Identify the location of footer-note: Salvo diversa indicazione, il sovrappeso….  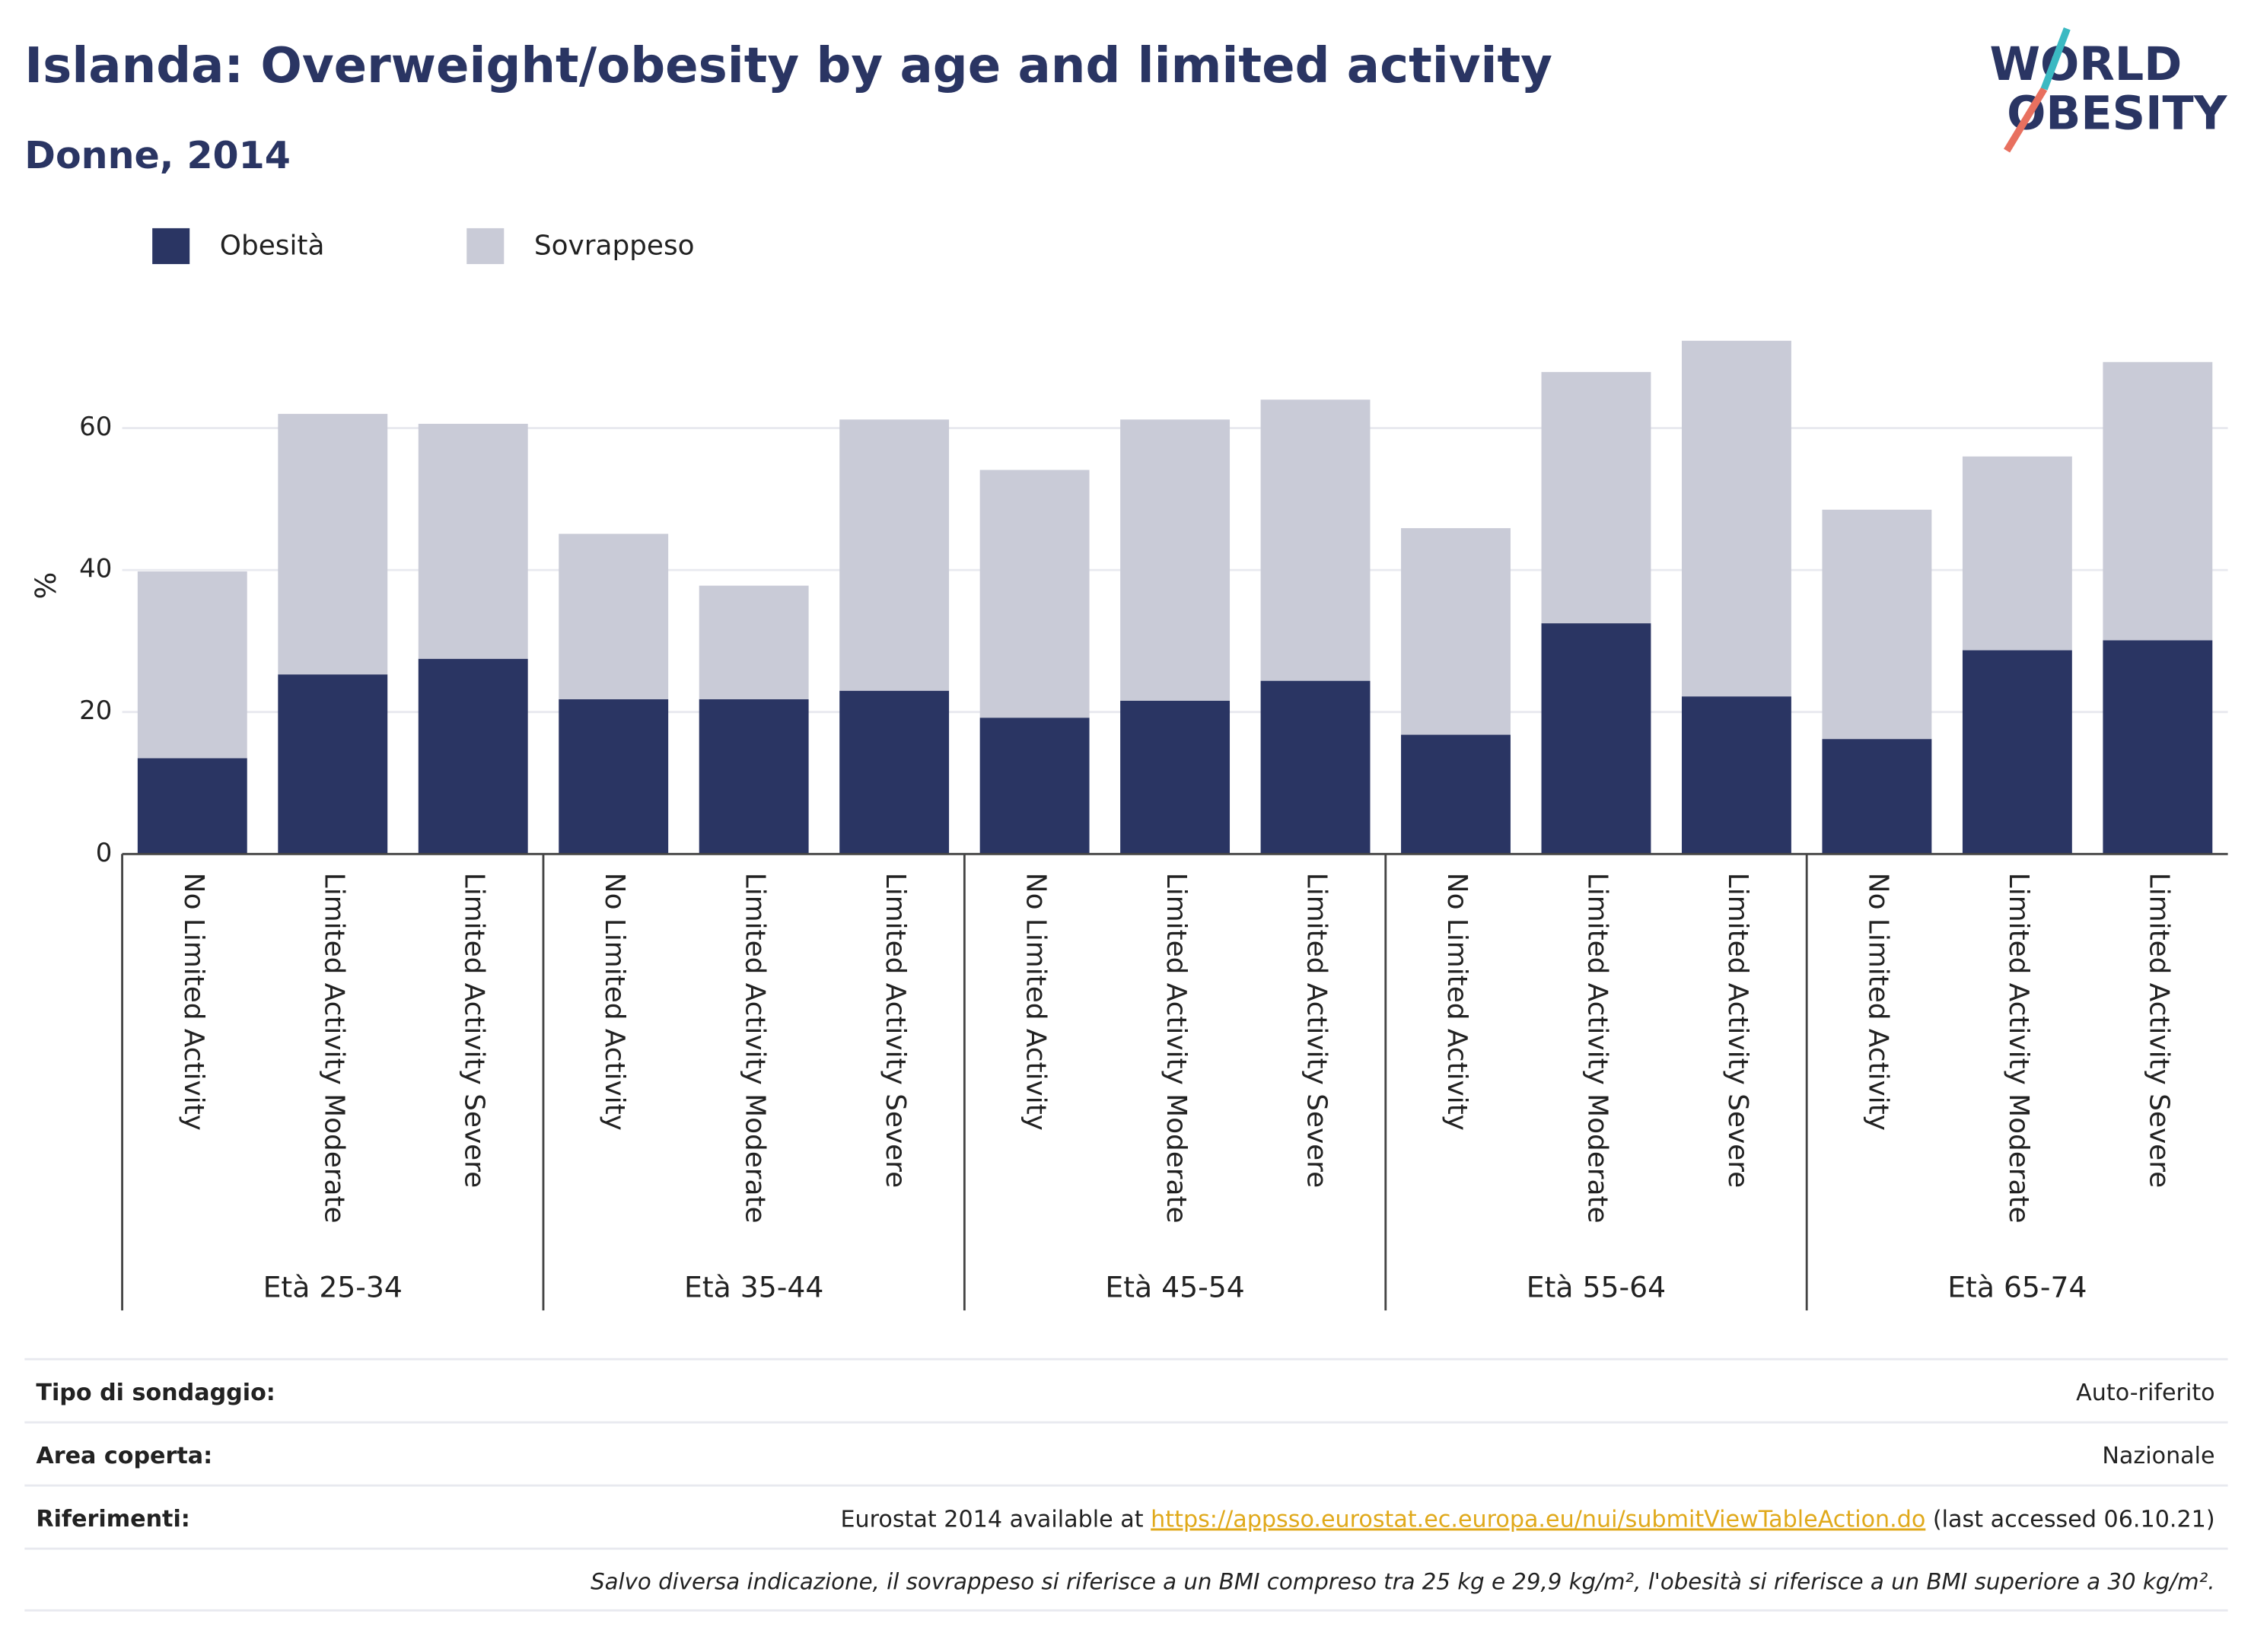
(1403, 1581).